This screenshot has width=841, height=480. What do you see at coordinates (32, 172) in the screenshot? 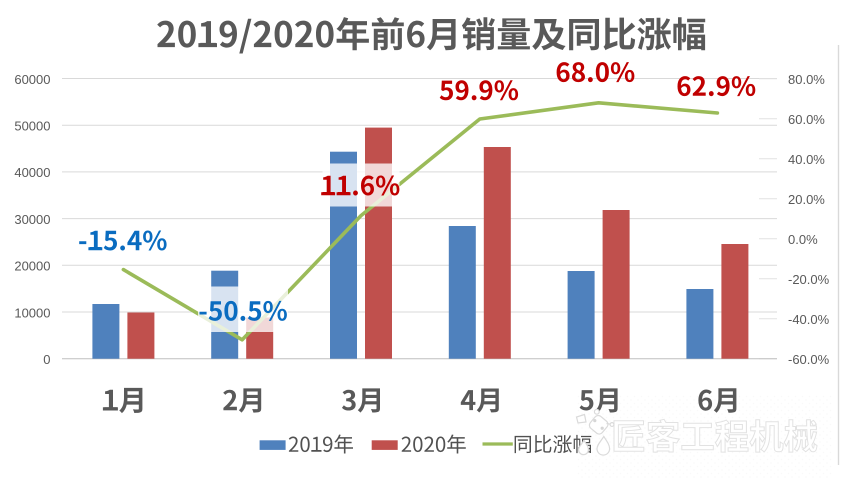
I see `svg-text: 40000` at bounding box center [32, 172].